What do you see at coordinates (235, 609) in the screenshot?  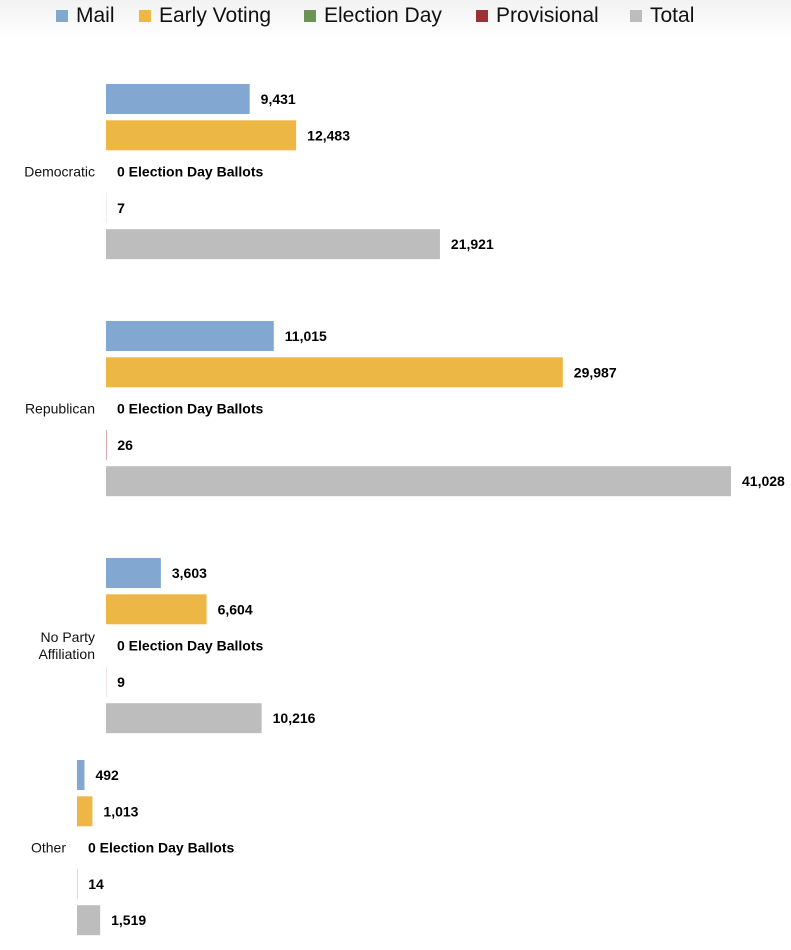 I see `value-label-early-voting: 6,604` at bounding box center [235, 609].